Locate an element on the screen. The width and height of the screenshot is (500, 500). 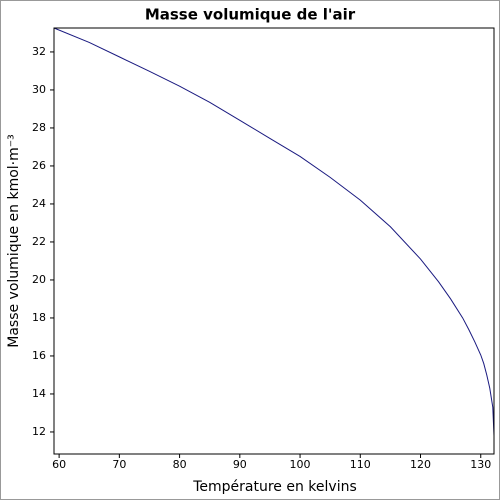
y-tick-label: 14 is located at coordinates (39, 393).